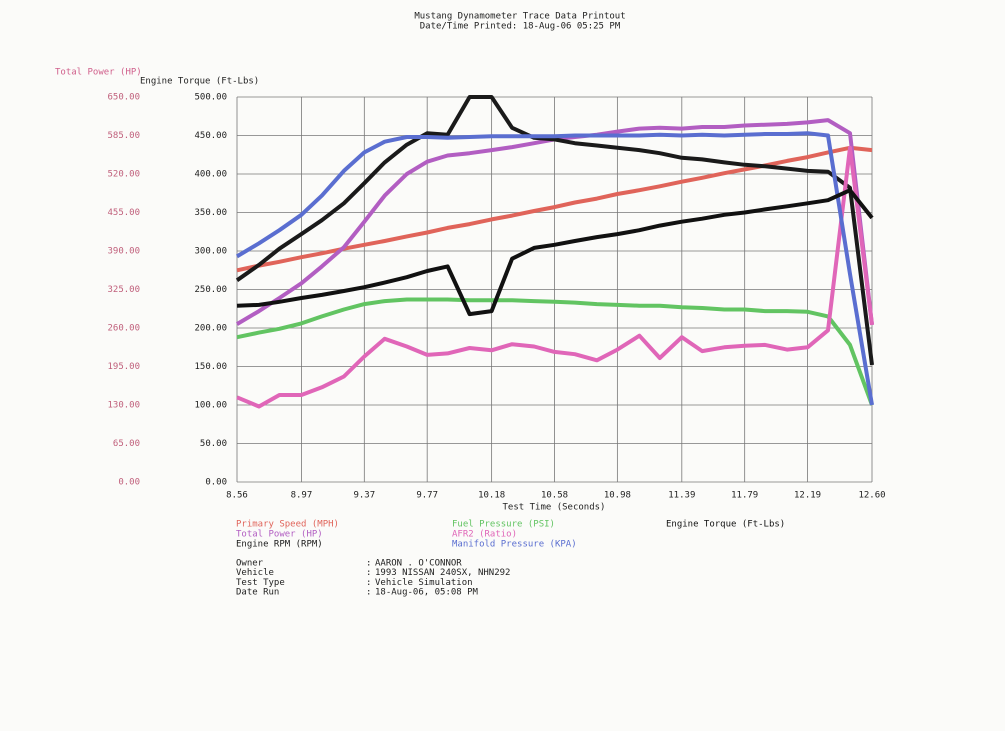 This screenshot has height=731, width=1005. What do you see at coordinates (255, 573) in the screenshot?
I see `info-label: Vehicle` at bounding box center [255, 573].